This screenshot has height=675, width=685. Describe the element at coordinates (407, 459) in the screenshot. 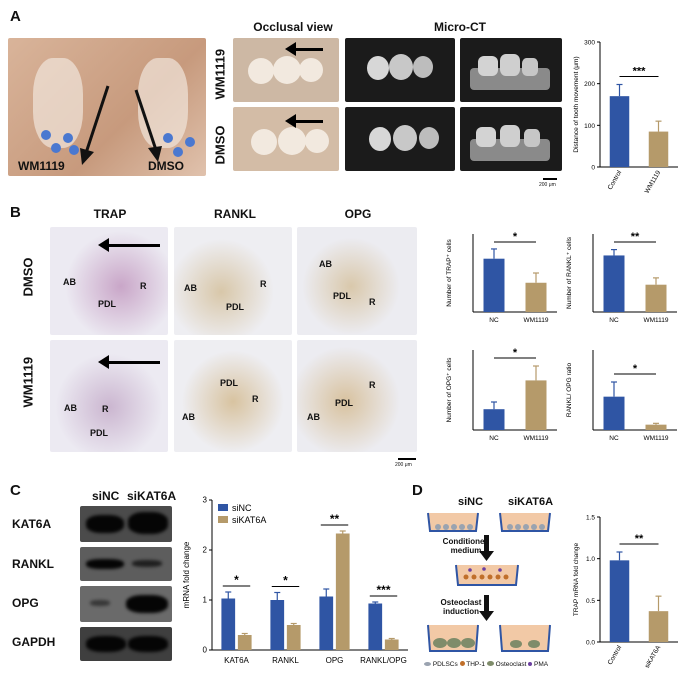

I see `scale-bar-b` at that location.